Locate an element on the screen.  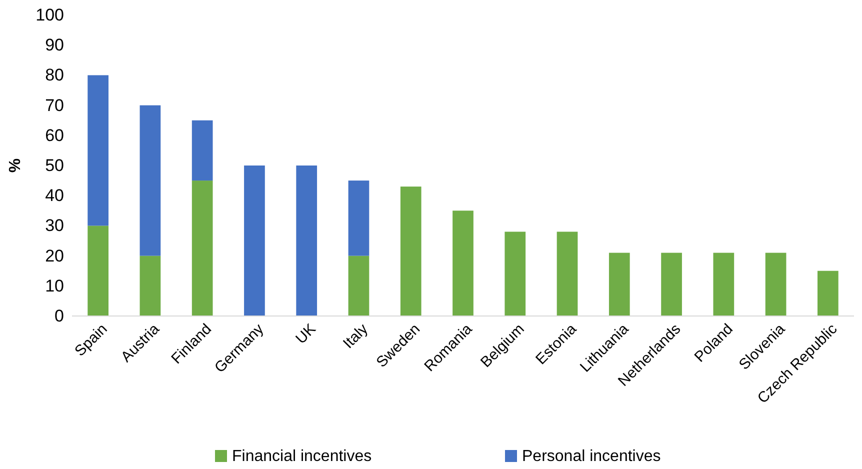
y-tick-label: 60 is located at coordinates (54, 135).